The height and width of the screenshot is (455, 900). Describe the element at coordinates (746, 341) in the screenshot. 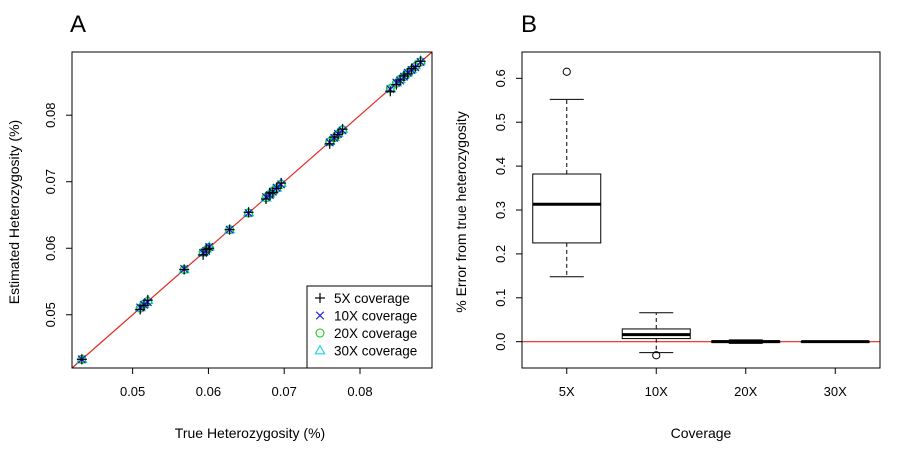

I see `box-20X` at that location.